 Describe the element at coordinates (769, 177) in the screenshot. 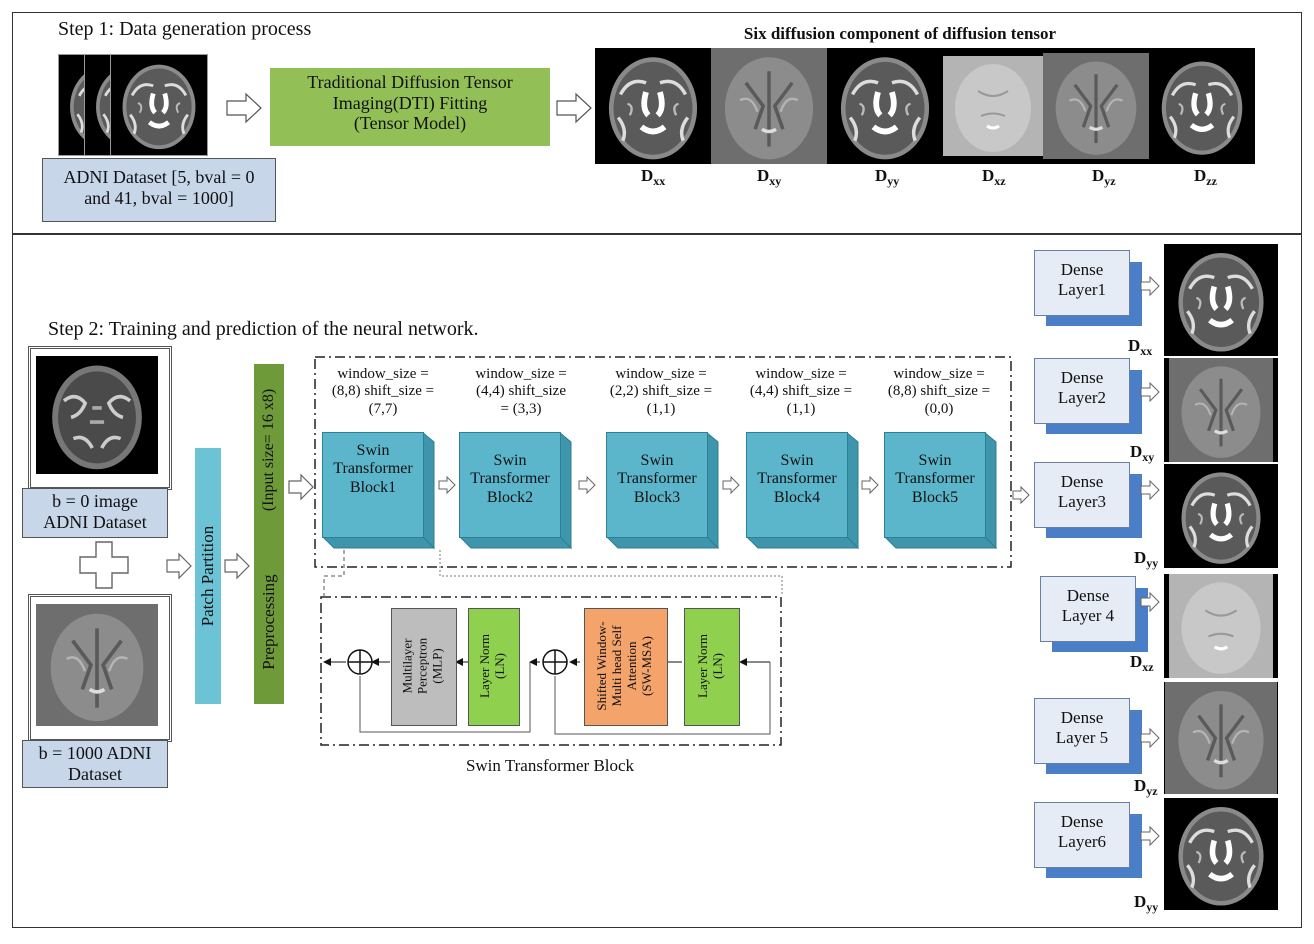

I see `component-label-dxy: Dxy` at that location.